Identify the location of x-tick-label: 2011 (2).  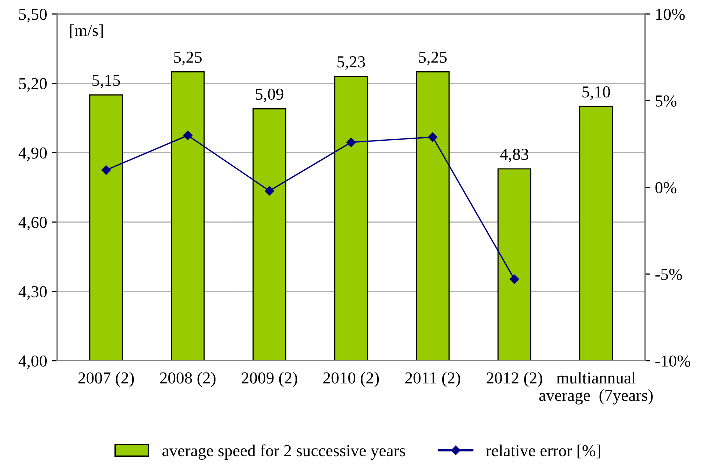
(433, 380).